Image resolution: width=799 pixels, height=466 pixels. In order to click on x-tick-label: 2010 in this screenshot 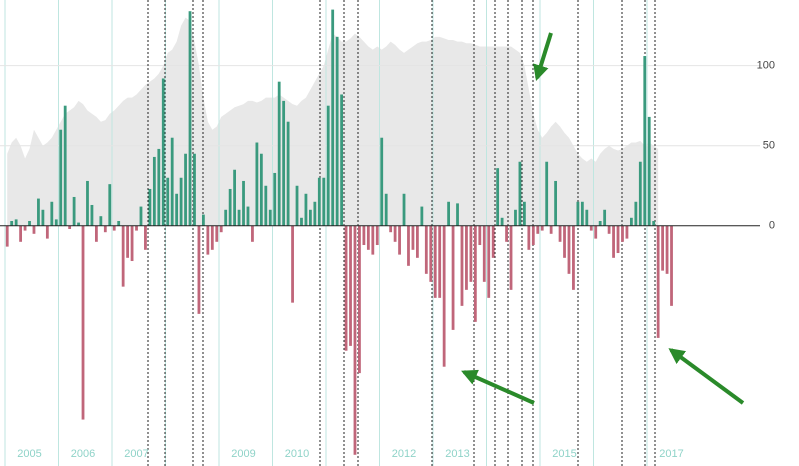, I will do `click(297, 454)`.